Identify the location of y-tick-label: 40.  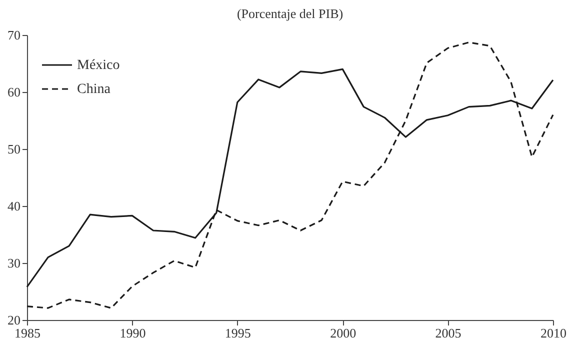
(14, 206).